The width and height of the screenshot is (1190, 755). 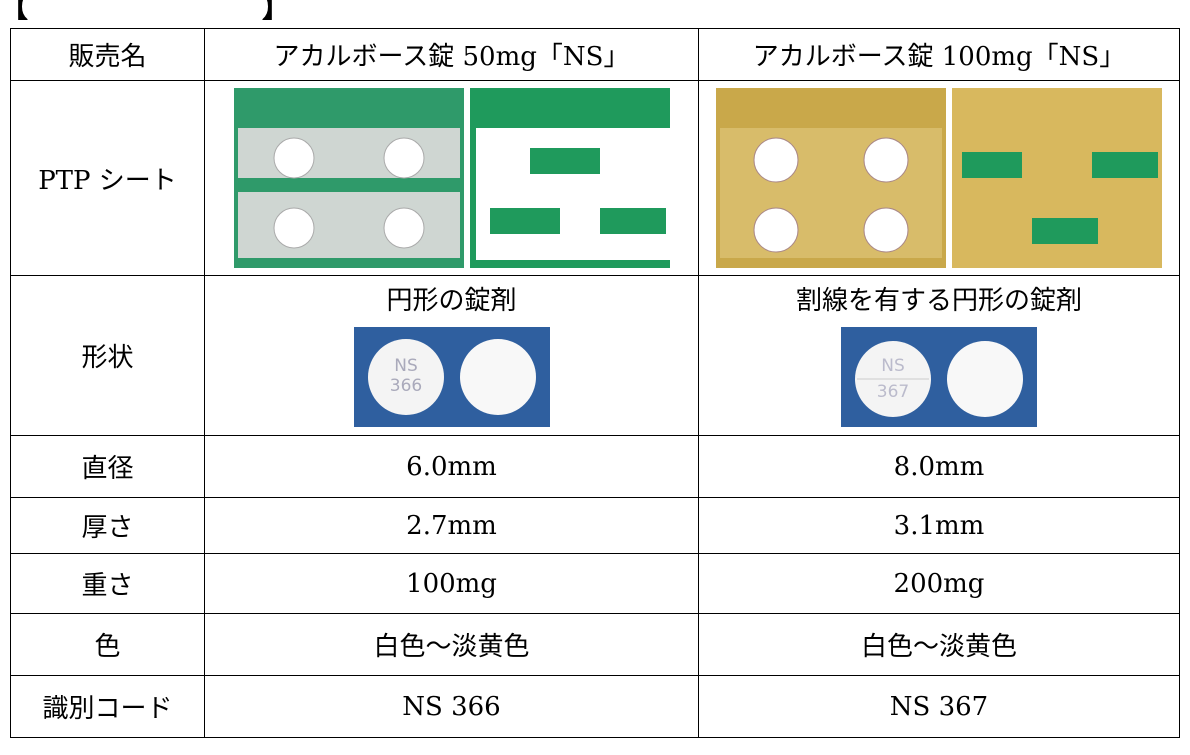 I want to click on tablet-photo: NS 367, so click(x=939, y=376).